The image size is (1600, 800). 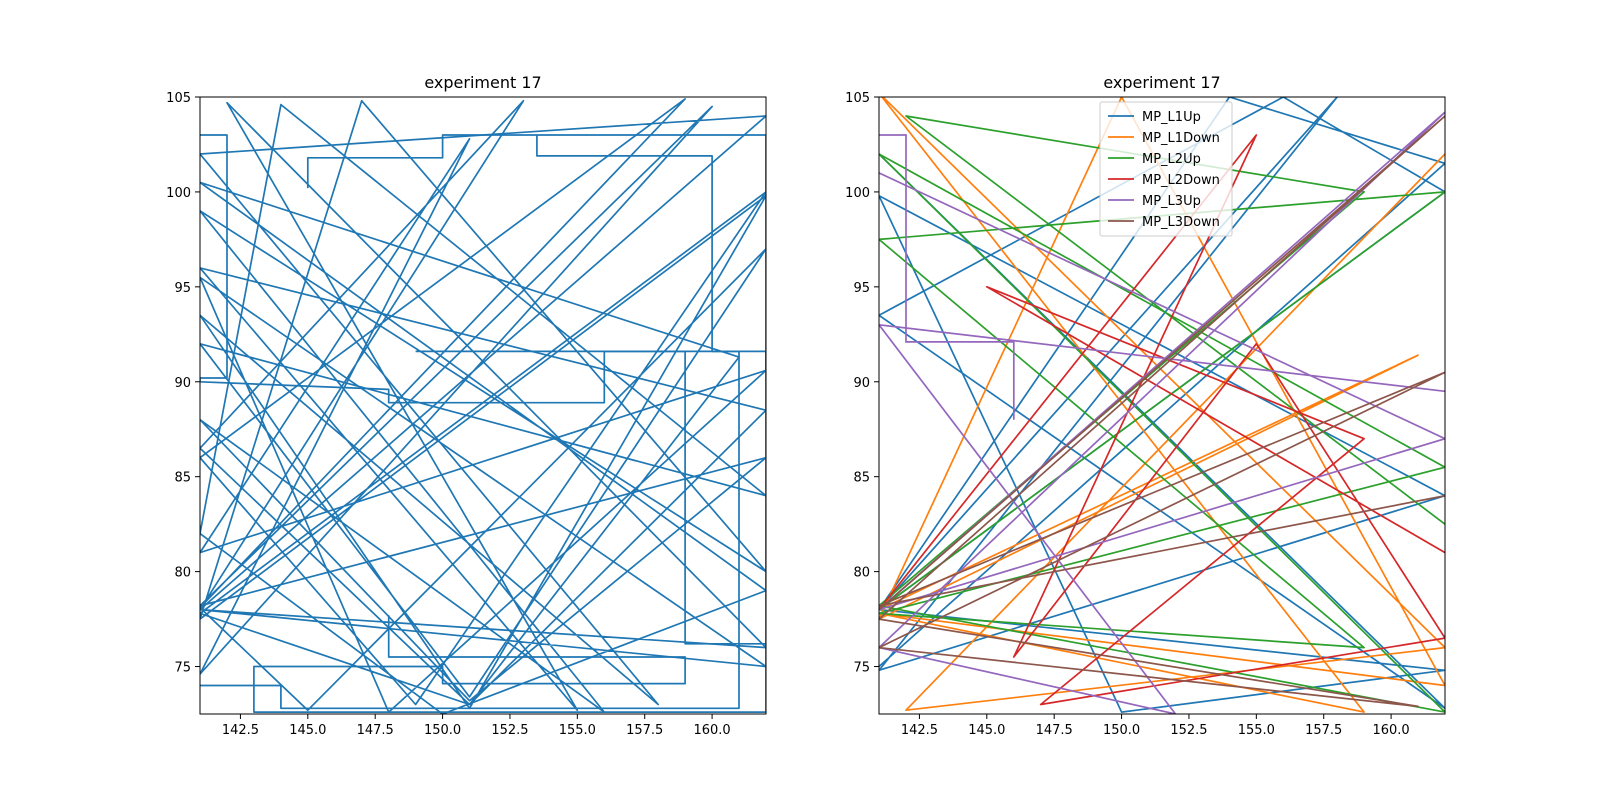 What do you see at coordinates (1054, 730) in the screenshot?
I see `right-x-tick-label: 147.5` at bounding box center [1054, 730].